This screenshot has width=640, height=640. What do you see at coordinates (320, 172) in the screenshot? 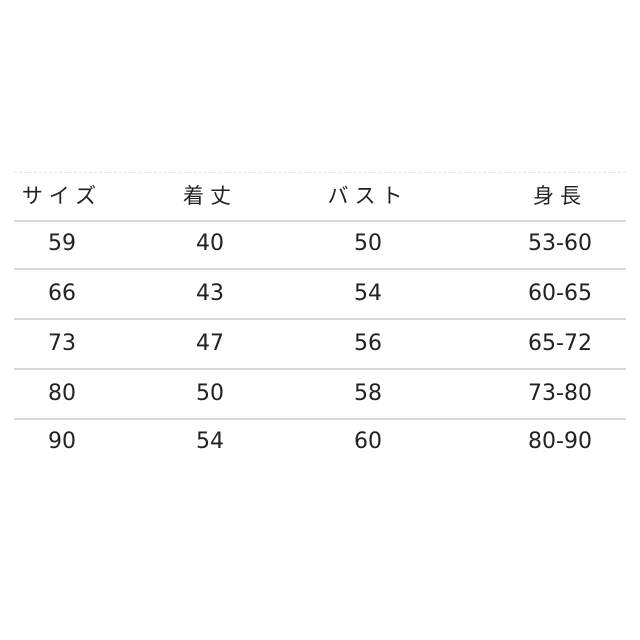
I see `top-divider` at bounding box center [320, 172].